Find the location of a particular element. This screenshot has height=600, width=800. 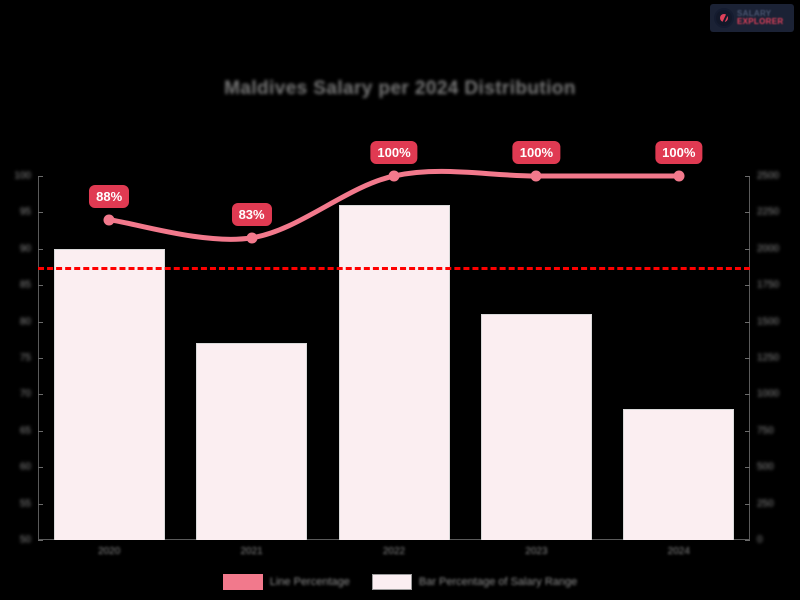

y-axis-left-label: 75 is located at coordinates (25, 358).